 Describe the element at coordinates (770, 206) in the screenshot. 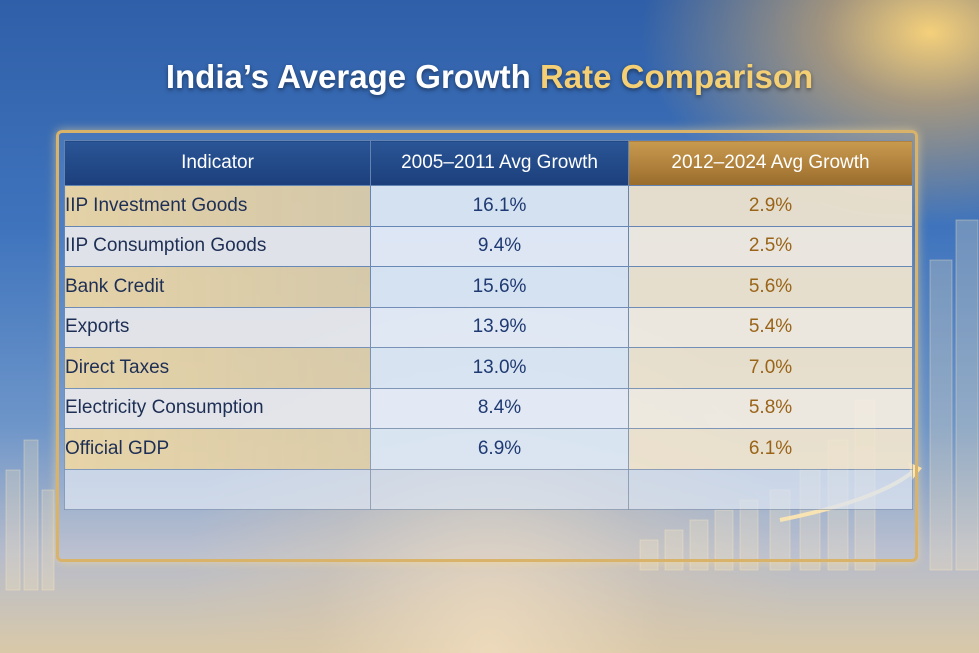

I see `value-2012-2024-cell: 2.9%` at that location.